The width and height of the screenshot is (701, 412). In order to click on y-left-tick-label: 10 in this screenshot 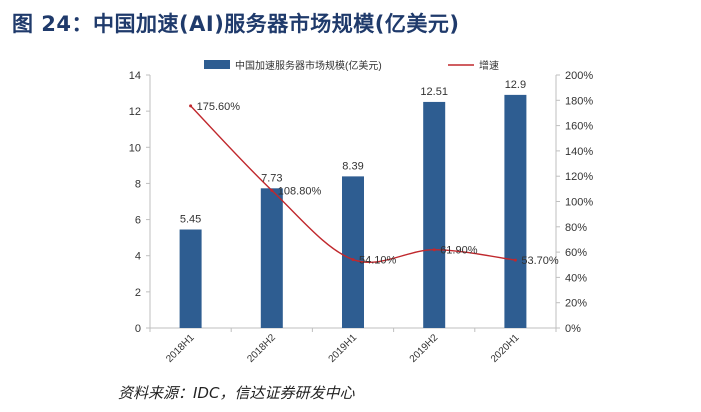, I will do `click(135, 148)`.